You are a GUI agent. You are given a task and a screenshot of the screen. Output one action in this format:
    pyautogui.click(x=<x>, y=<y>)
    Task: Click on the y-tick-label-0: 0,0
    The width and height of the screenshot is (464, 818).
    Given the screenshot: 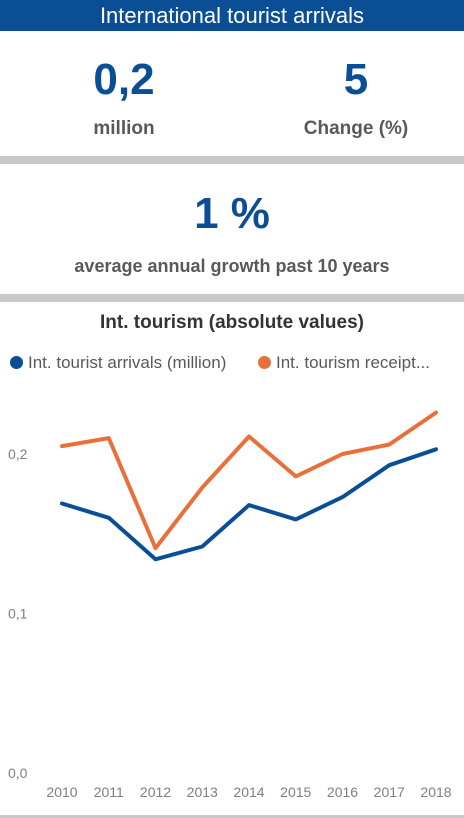 What is the action you would take?
    pyautogui.click(x=18, y=773)
    